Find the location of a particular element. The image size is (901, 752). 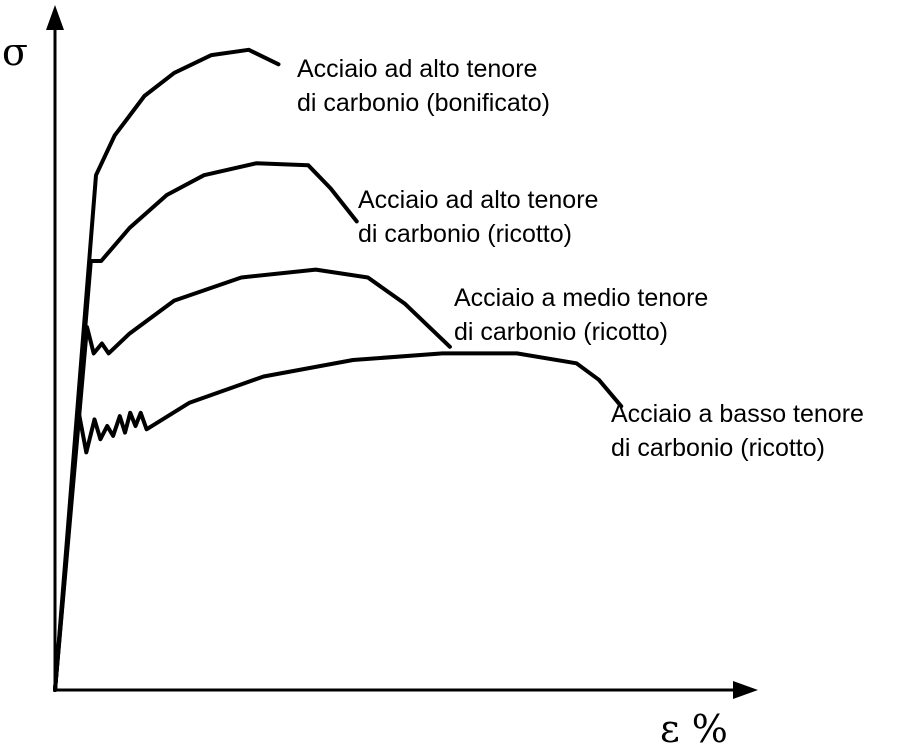

curve-label-2-line-2: di carbonio (ricotto) is located at coordinates (465, 234).